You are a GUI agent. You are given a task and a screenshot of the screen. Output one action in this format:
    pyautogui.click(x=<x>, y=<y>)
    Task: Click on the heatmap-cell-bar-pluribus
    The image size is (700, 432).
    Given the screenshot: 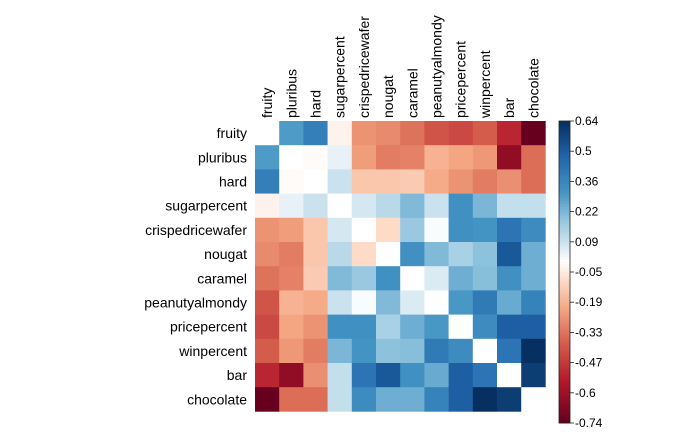 What is the action you would take?
    pyautogui.click(x=291, y=375)
    